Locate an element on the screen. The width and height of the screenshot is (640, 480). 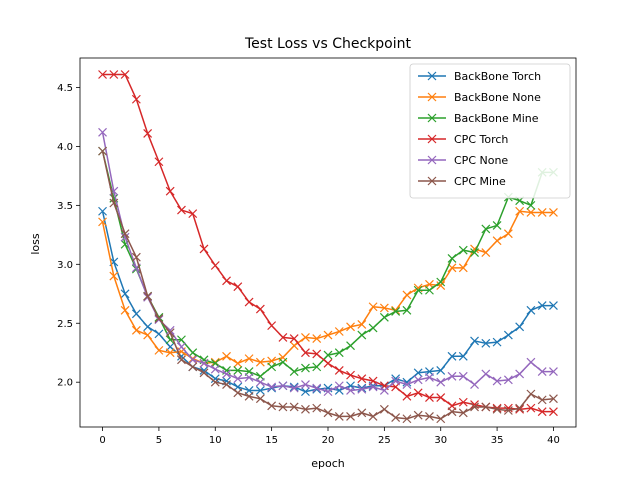
y-tick-label: 3.5 is located at coordinates (65, 206).